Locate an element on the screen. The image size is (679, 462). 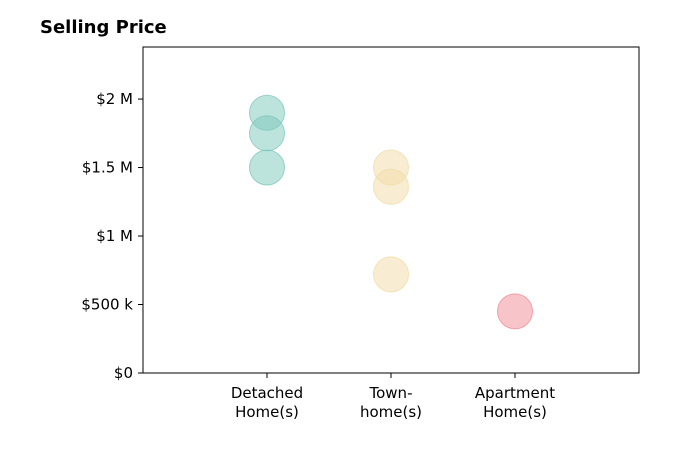
y-axis: $0 $500 k $1 M $1.5 M $2 M is located at coordinates (112, 236).